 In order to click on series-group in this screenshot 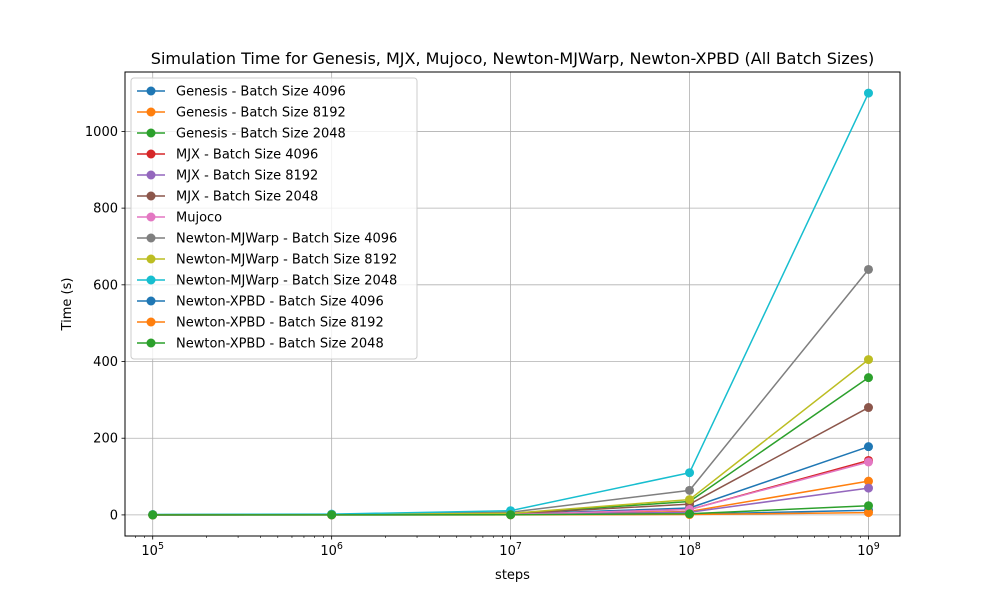, I will do `click(510, 510)`.